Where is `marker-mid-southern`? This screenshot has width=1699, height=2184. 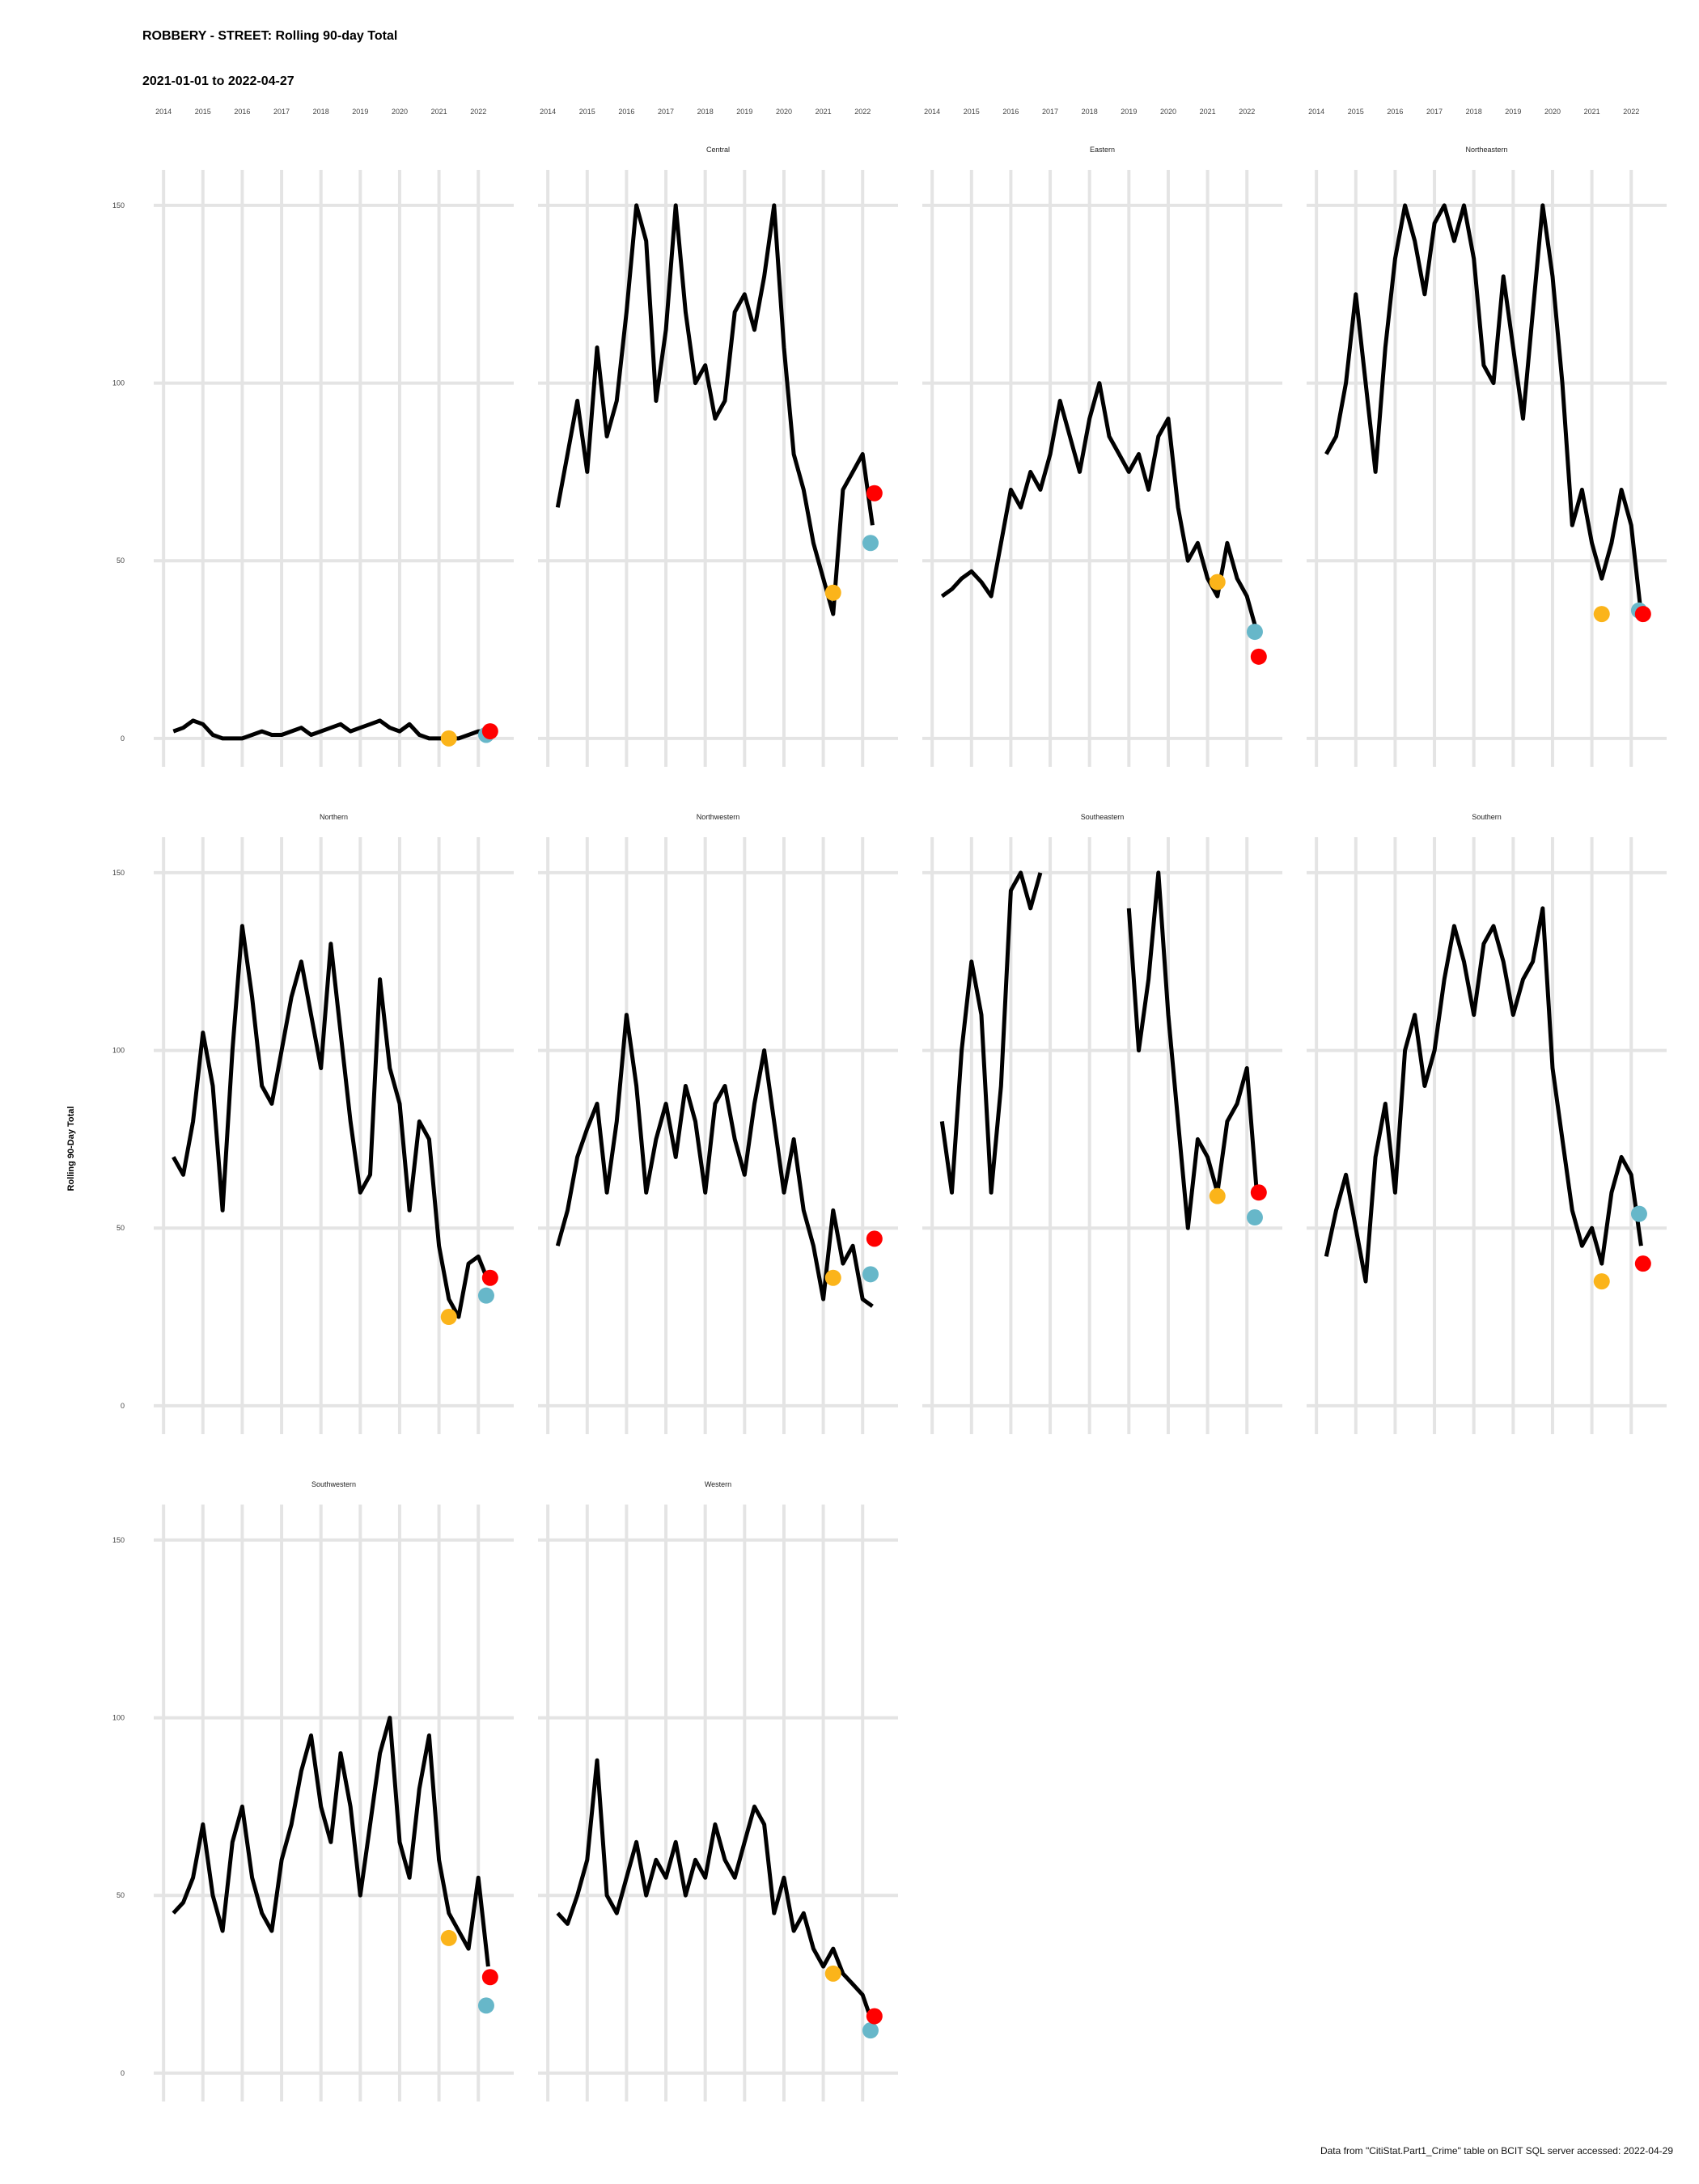
marker-mid-southern is located at coordinates (1638, 1213).